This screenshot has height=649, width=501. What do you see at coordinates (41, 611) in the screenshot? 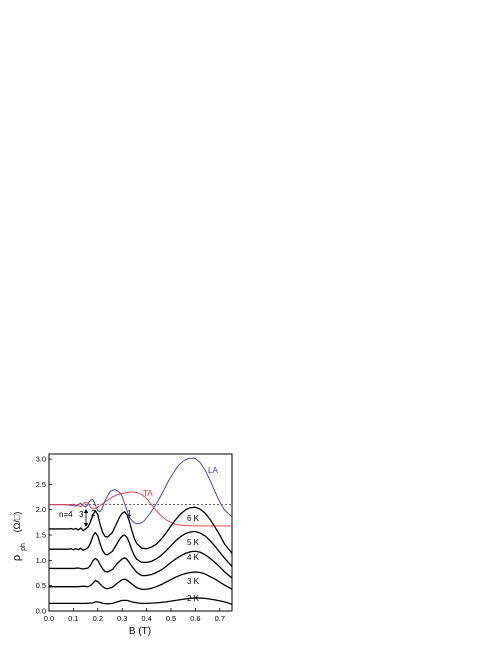
I see `y-tick-label: 0.0` at bounding box center [41, 611].